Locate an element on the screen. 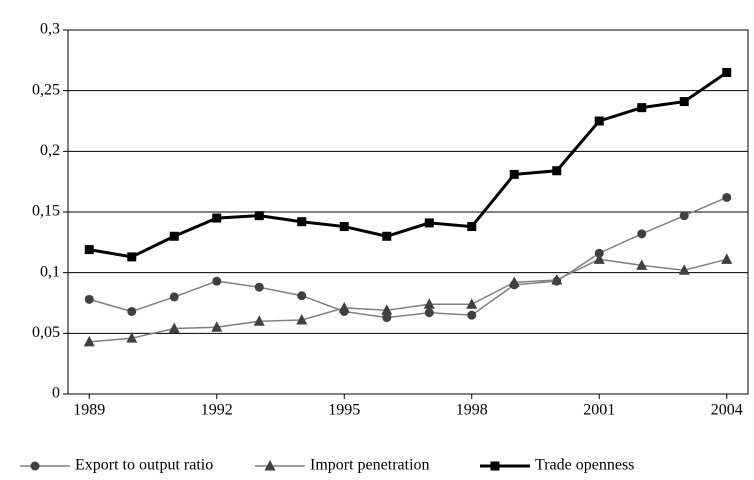 This screenshot has height=480, width=754. x-tick-label: 1992 is located at coordinates (217, 410).